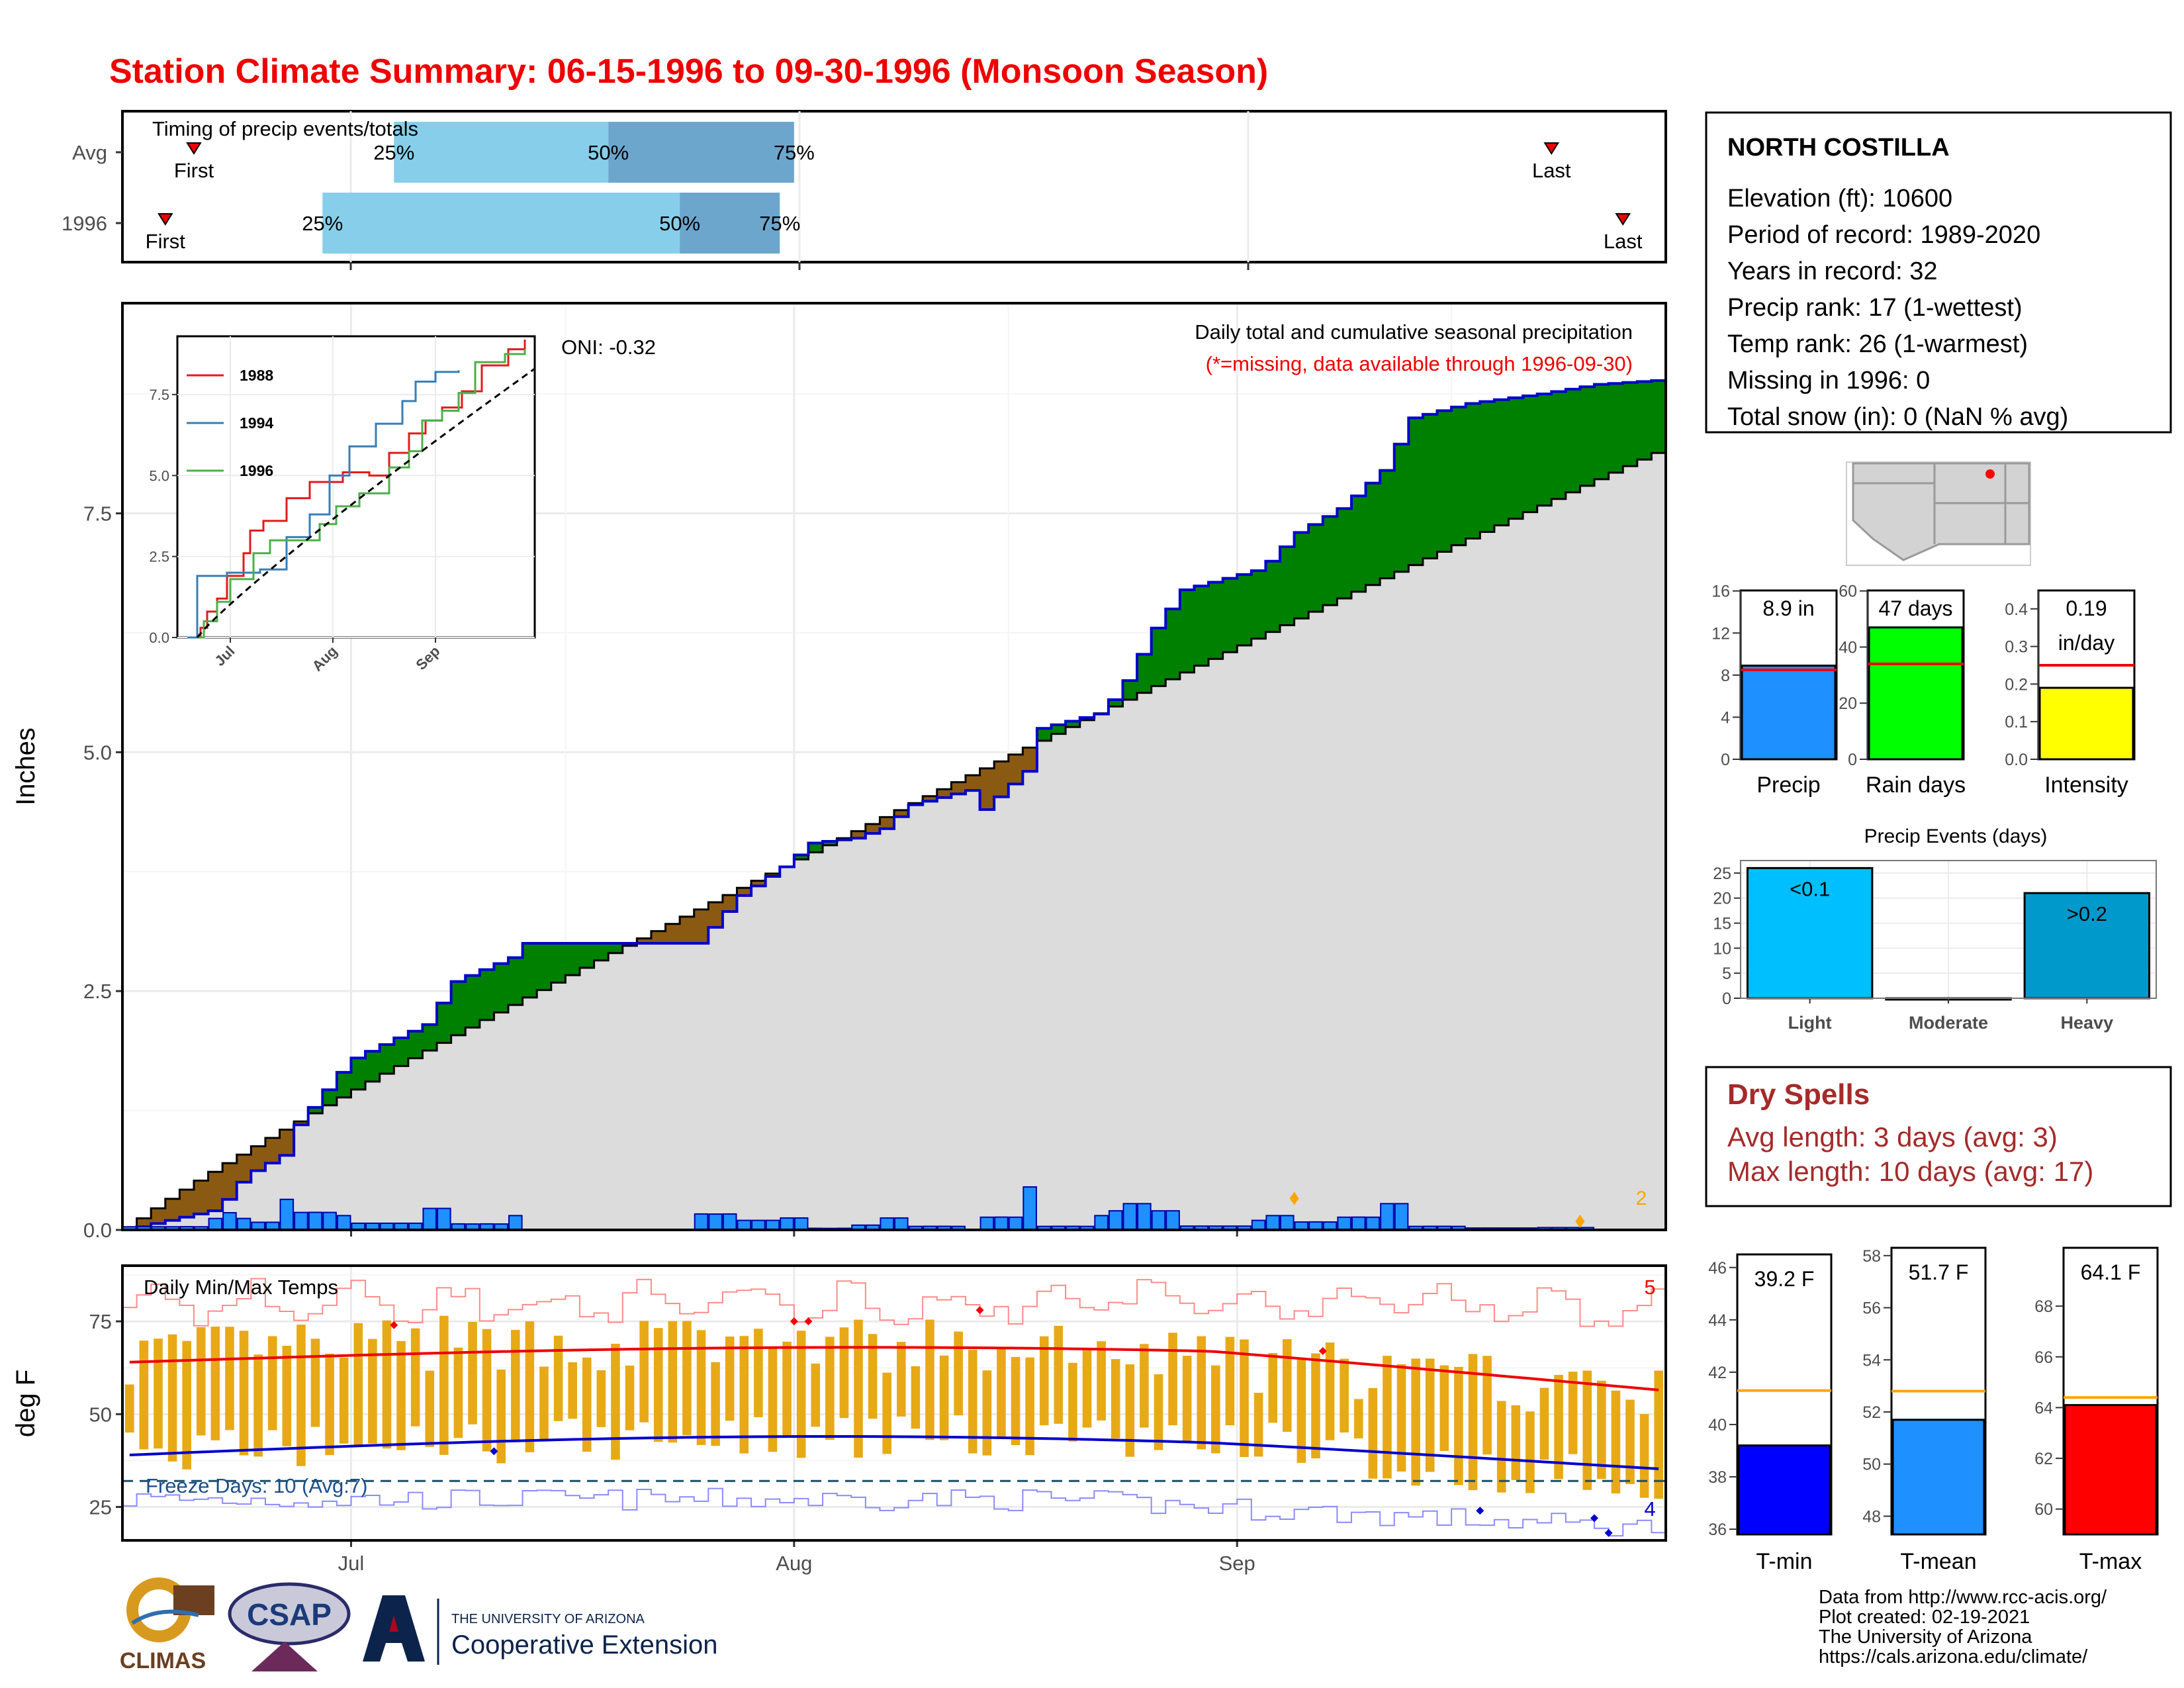  I want to click on missing-marker, so click(1580, 1221).